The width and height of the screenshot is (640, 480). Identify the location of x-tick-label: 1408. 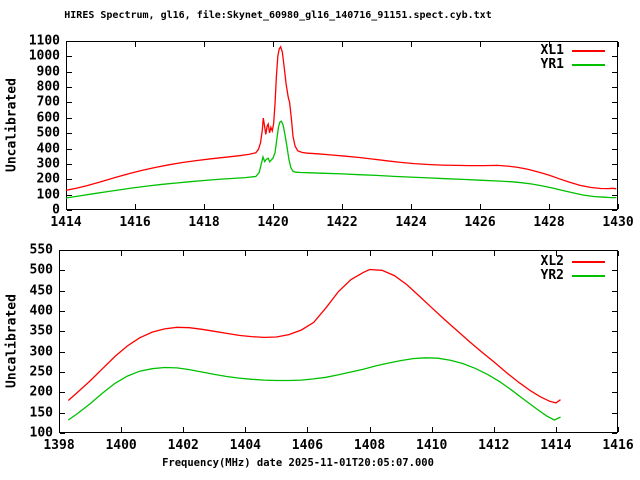
(369, 445).